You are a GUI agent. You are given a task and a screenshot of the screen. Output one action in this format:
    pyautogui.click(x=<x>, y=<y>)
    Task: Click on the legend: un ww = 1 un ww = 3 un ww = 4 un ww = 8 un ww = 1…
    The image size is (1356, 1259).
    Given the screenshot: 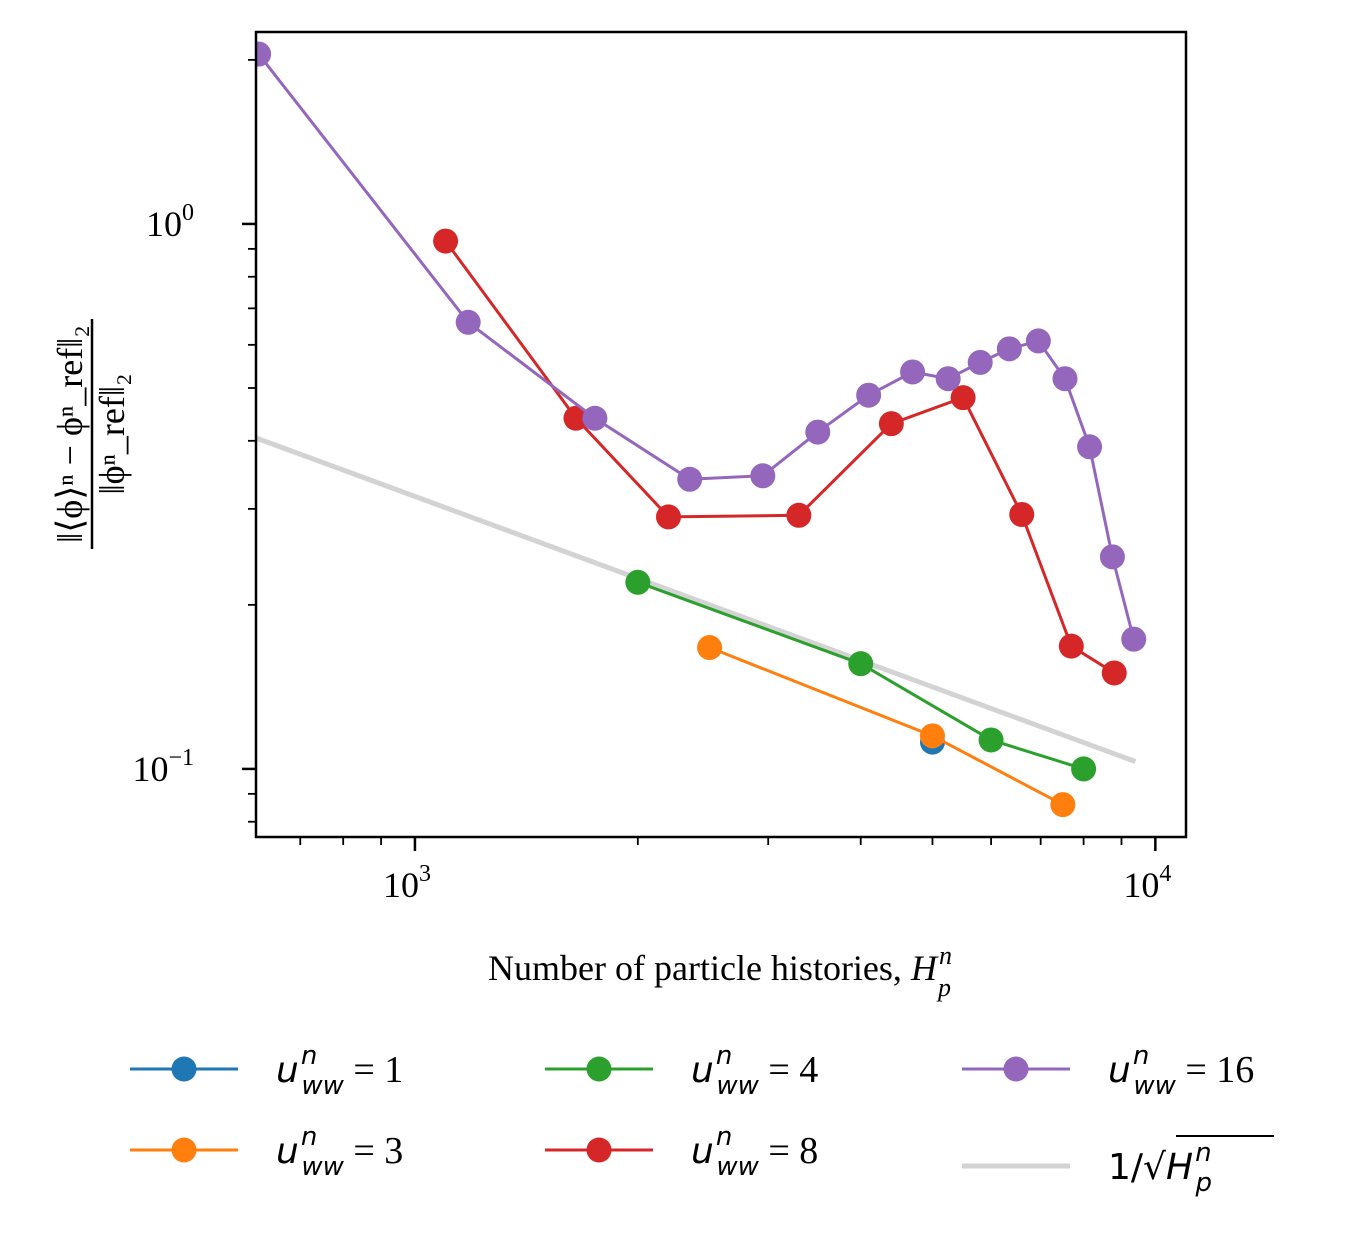 What is the action you would take?
    pyautogui.click(x=702, y=1119)
    